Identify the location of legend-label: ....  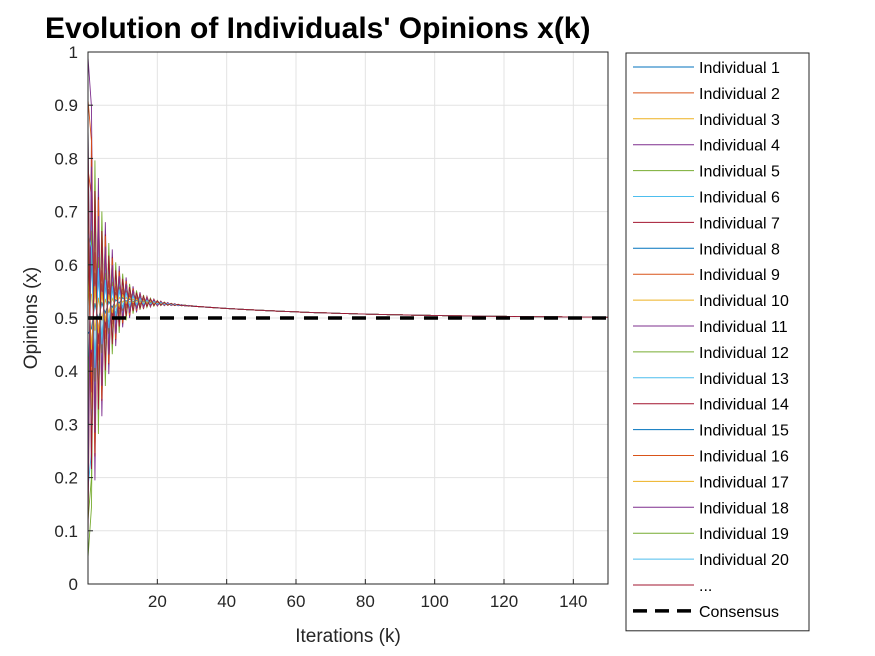
(705, 586).